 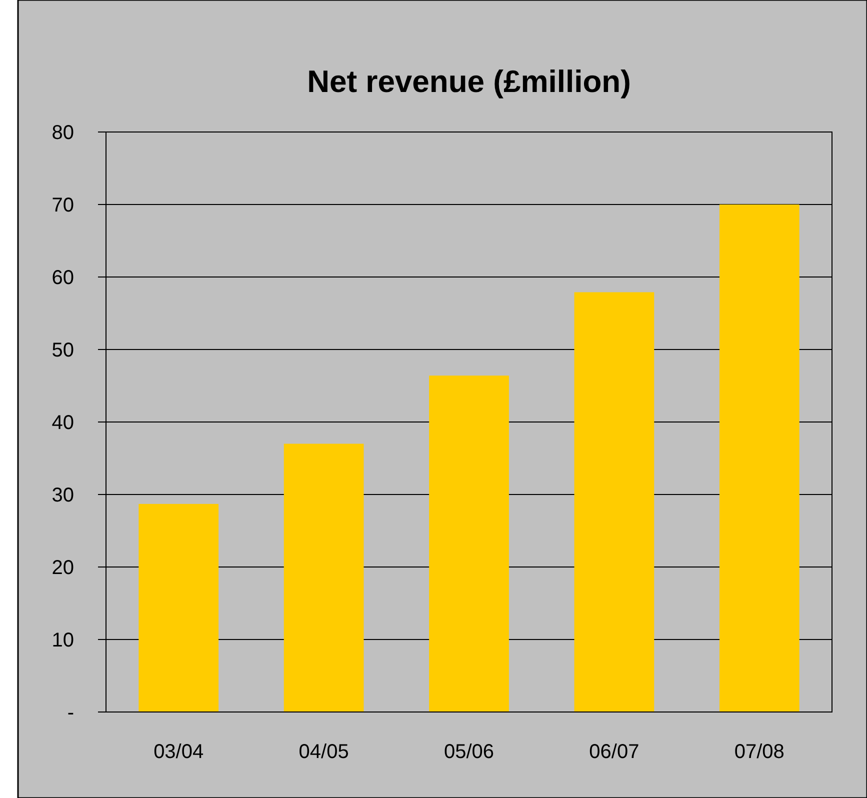 What do you see at coordinates (63, 205) in the screenshot?
I see `y-tick-label: 70` at bounding box center [63, 205].